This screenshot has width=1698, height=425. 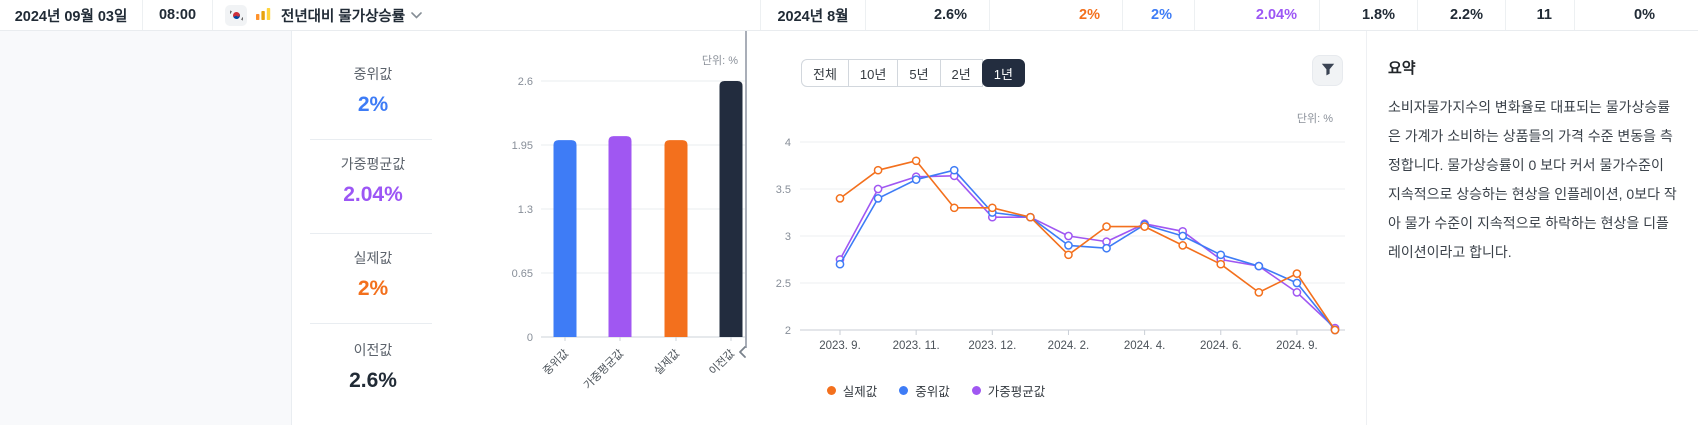 What do you see at coordinates (1402, 68) in the screenshot?
I see `summary-title: 요약` at bounding box center [1402, 68].